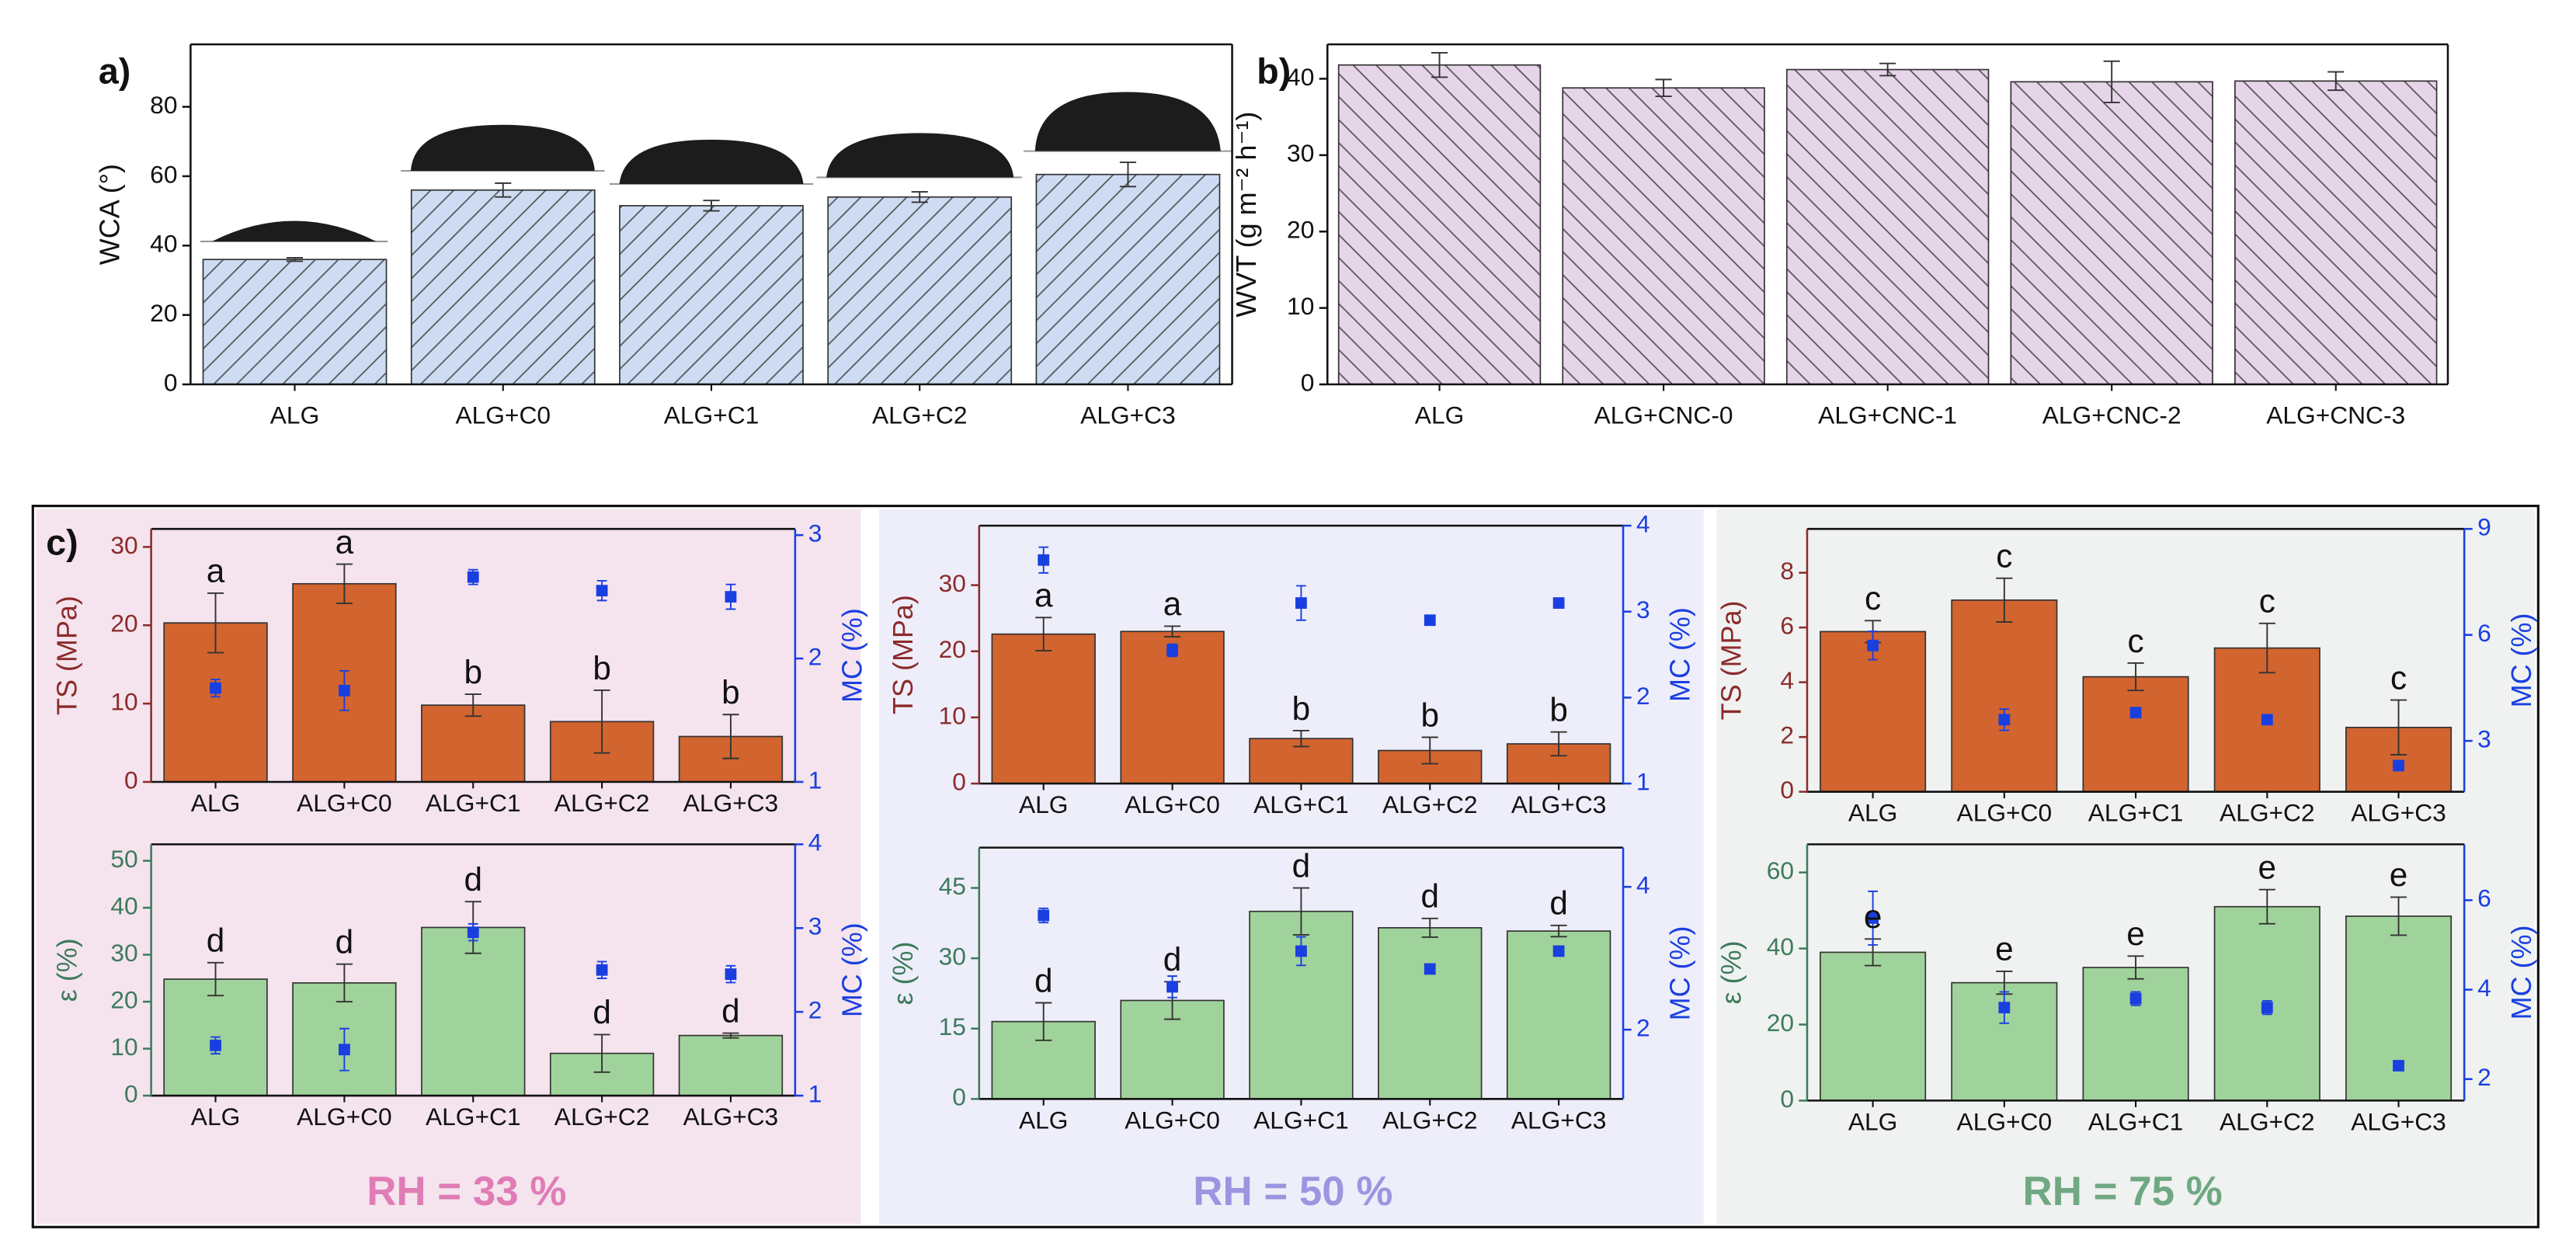 Image resolution: width=2576 pixels, height=1254 pixels. Describe the element at coordinates (163, 105) in the screenshot. I see `y-tick-label: 80` at that location.